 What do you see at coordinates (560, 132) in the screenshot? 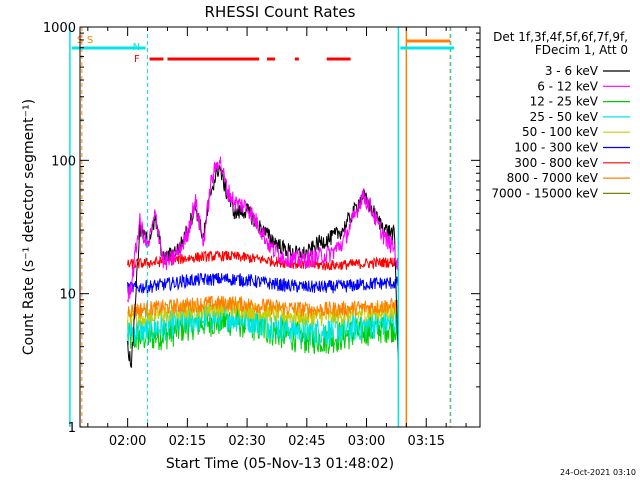
I see `legend-label-4: 50 - 100 keV` at bounding box center [560, 132].